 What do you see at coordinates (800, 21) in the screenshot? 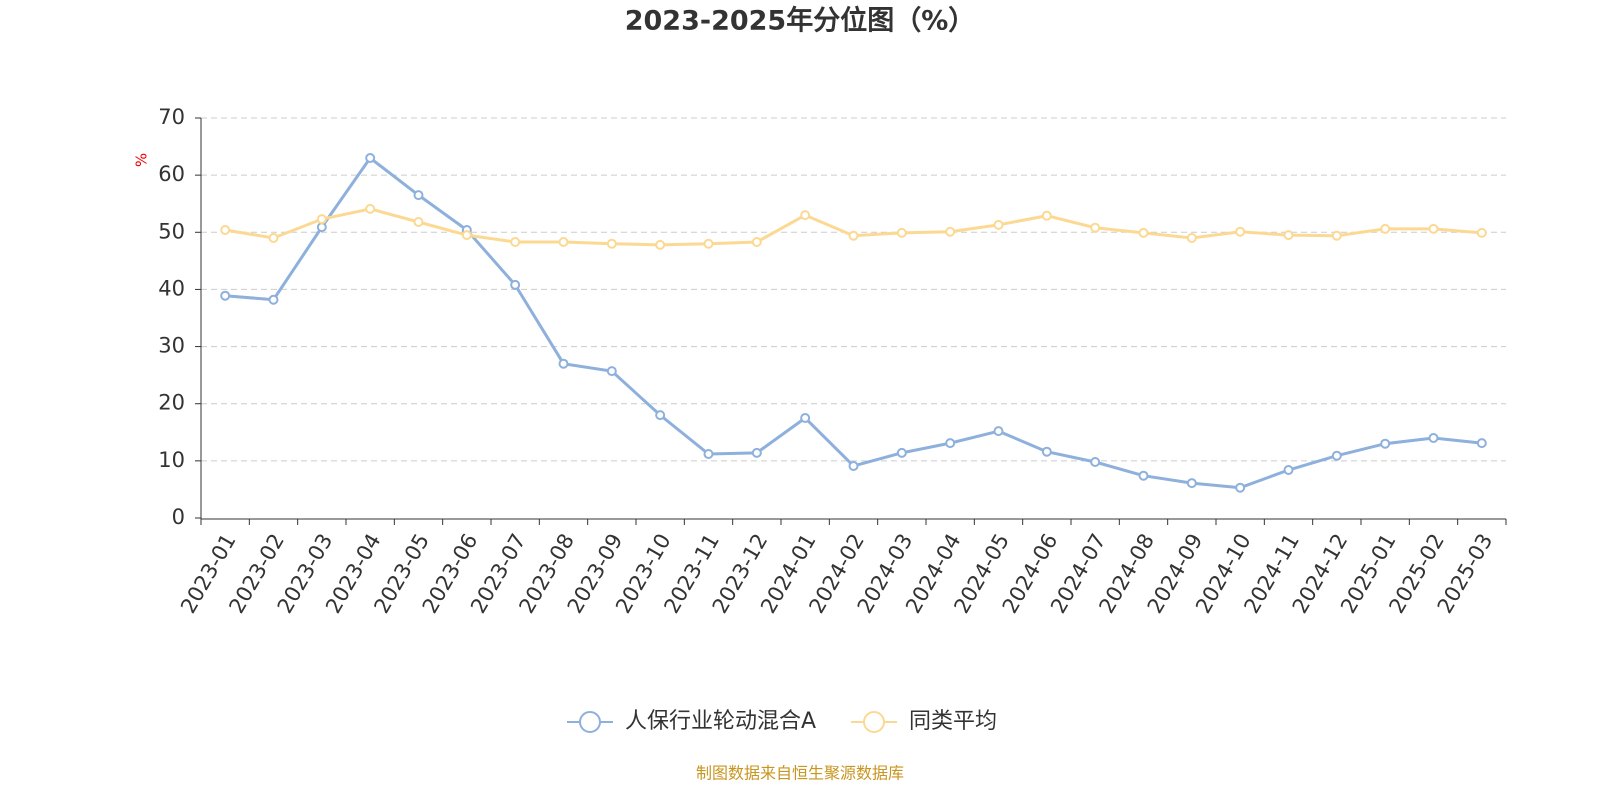
I see `chart-title: 2023-2025年分位图（%）` at bounding box center [800, 21].